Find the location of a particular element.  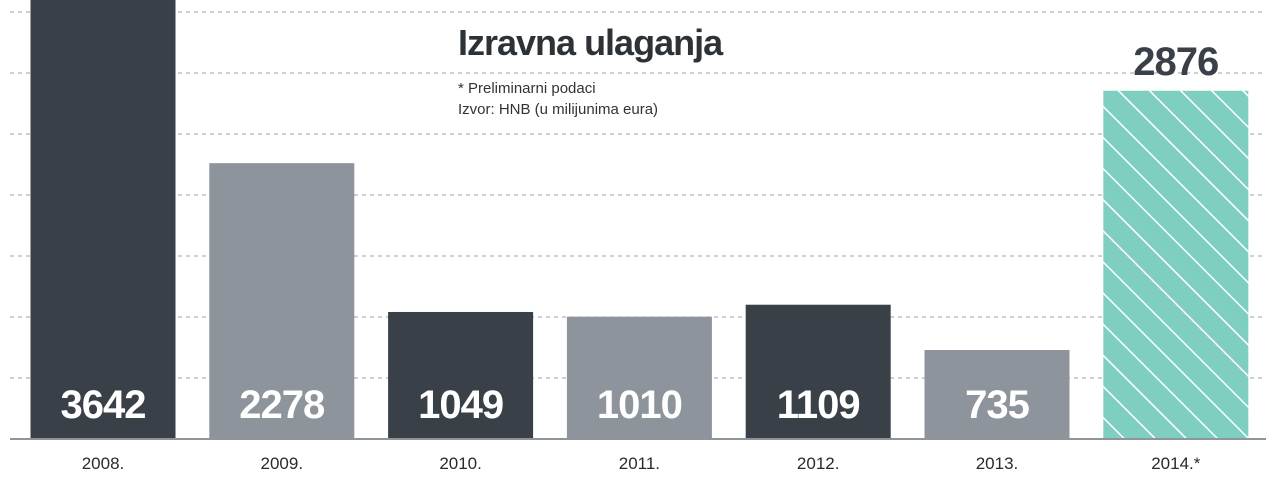

x-tick-label: 2012. is located at coordinates (818, 463).